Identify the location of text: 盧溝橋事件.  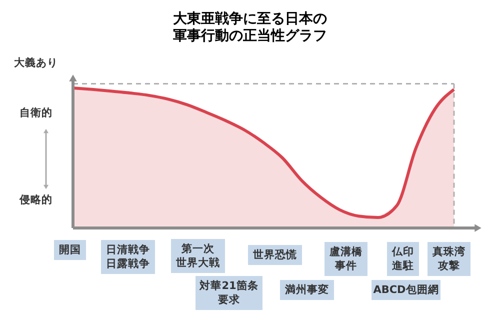
(346, 258).